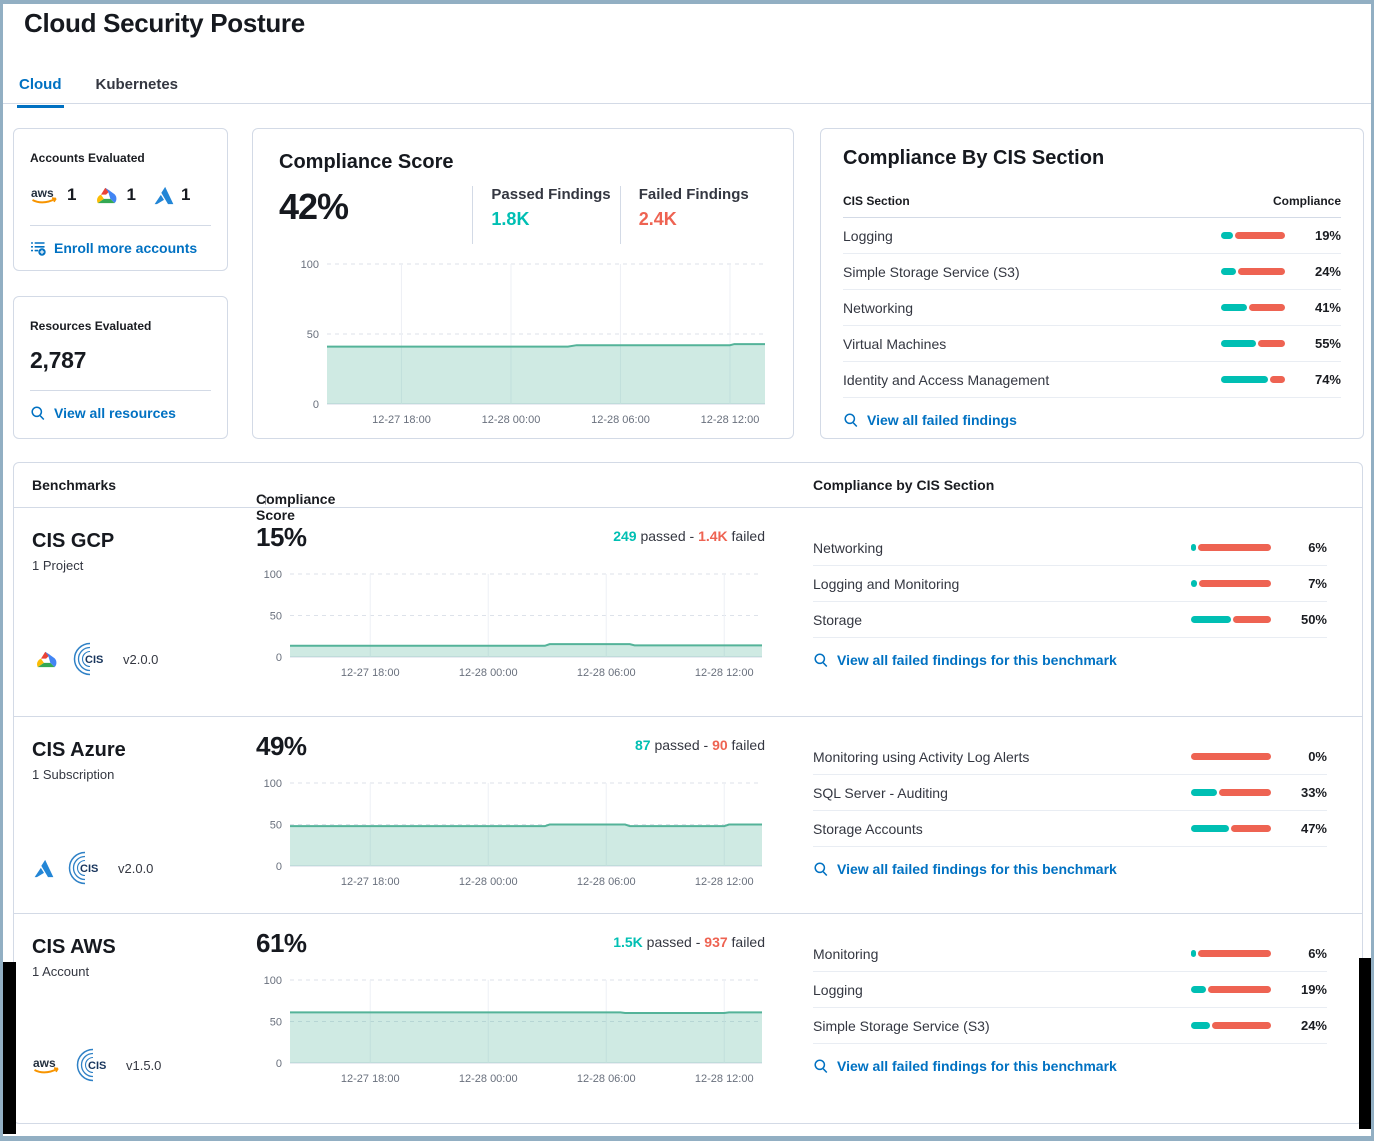 The width and height of the screenshot is (1374, 1141). I want to click on benchmark-pass-fail: 1.5K passed - 937 failed, so click(689, 942).